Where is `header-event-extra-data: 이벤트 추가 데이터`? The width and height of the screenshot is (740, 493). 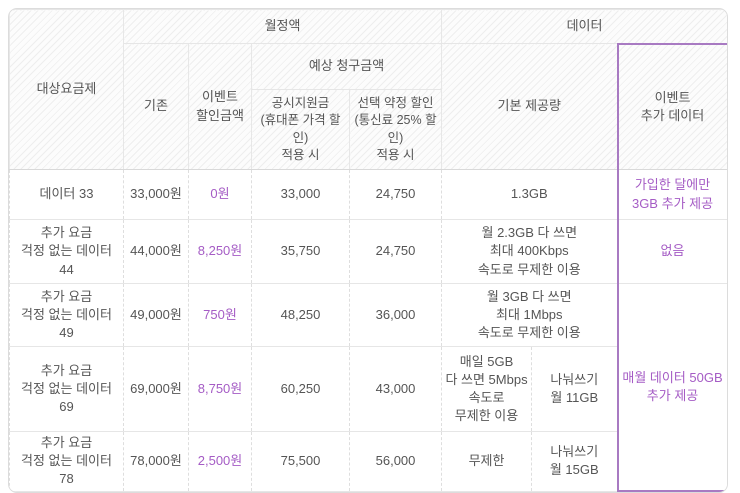
header-event-extra-data: 이벤트 추가 데이터 is located at coordinates (671, 106).